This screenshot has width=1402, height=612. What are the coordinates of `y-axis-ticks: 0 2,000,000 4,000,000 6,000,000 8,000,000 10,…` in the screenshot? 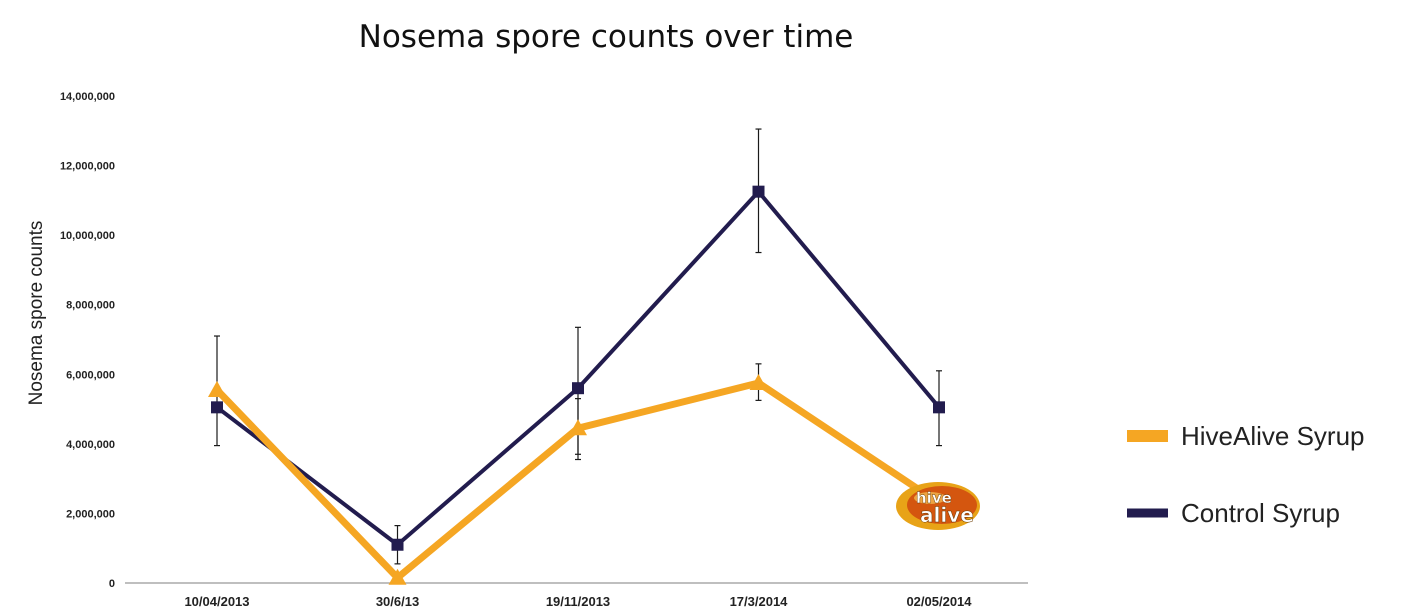 It's located at (87, 340).